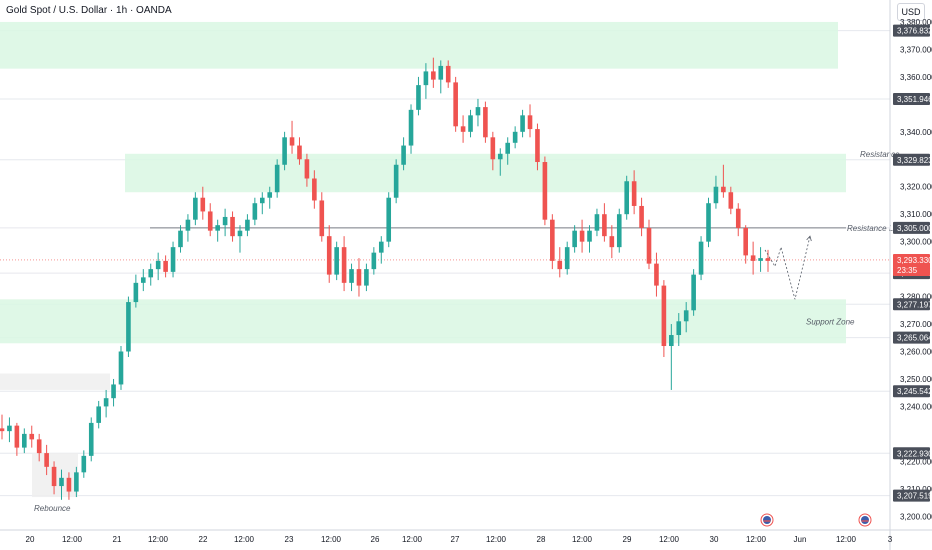  I want to click on price-tick-label: 3,270.000, so click(916, 324).